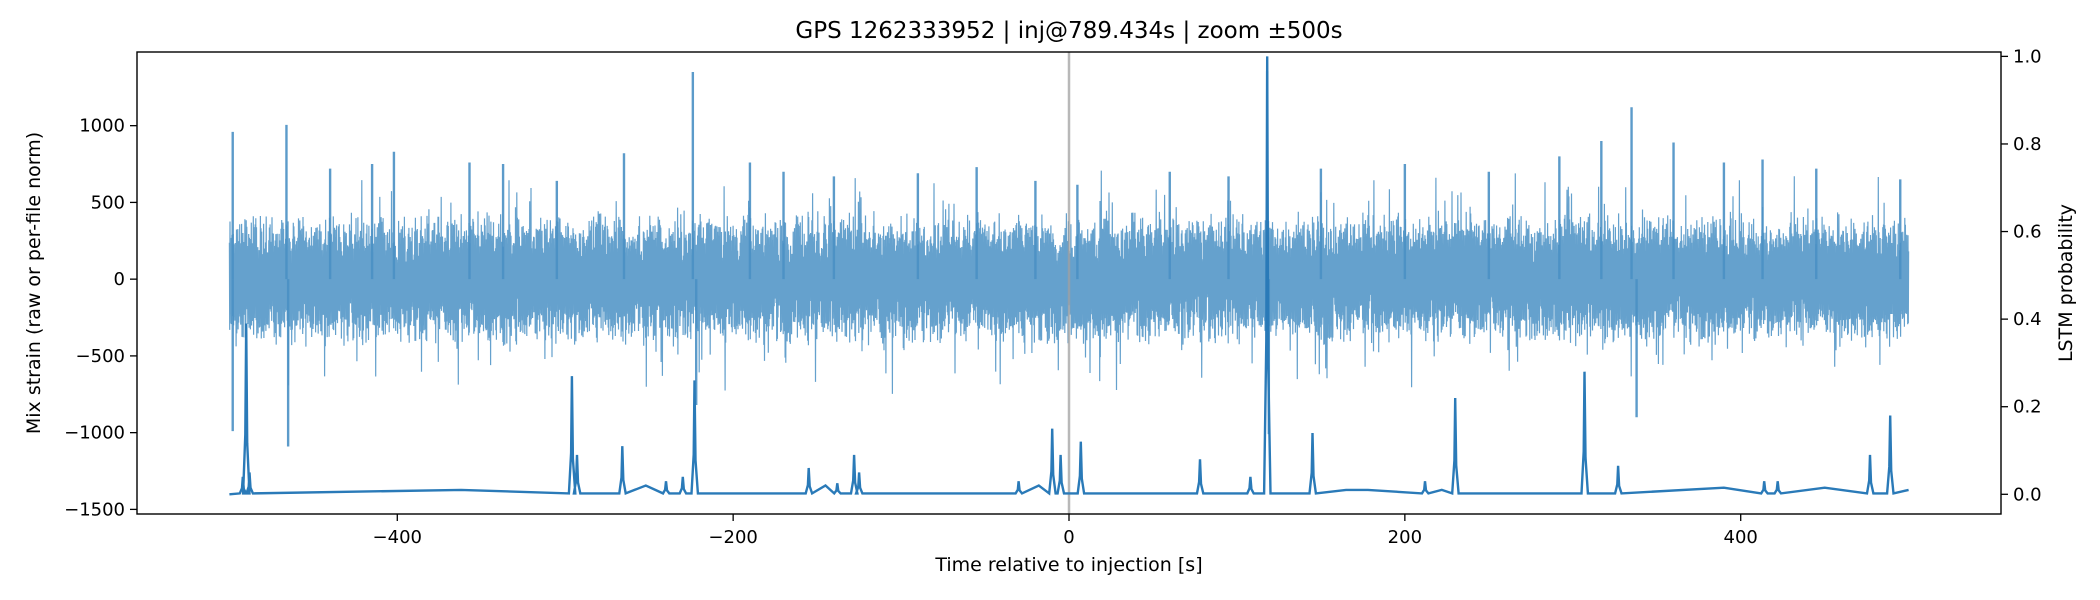  Describe the element at coordinates (2066, 283) in the screenshot. I see `y-axis-right-label: LSTM probability` at that location.